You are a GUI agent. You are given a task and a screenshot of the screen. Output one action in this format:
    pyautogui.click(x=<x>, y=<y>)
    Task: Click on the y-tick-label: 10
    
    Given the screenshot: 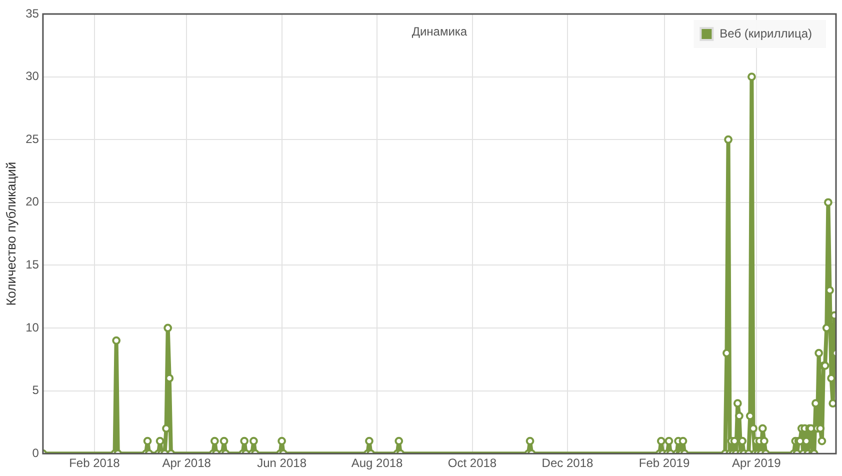 What is the action you would take?
    pyautogui.click(x=33, y=327)
    